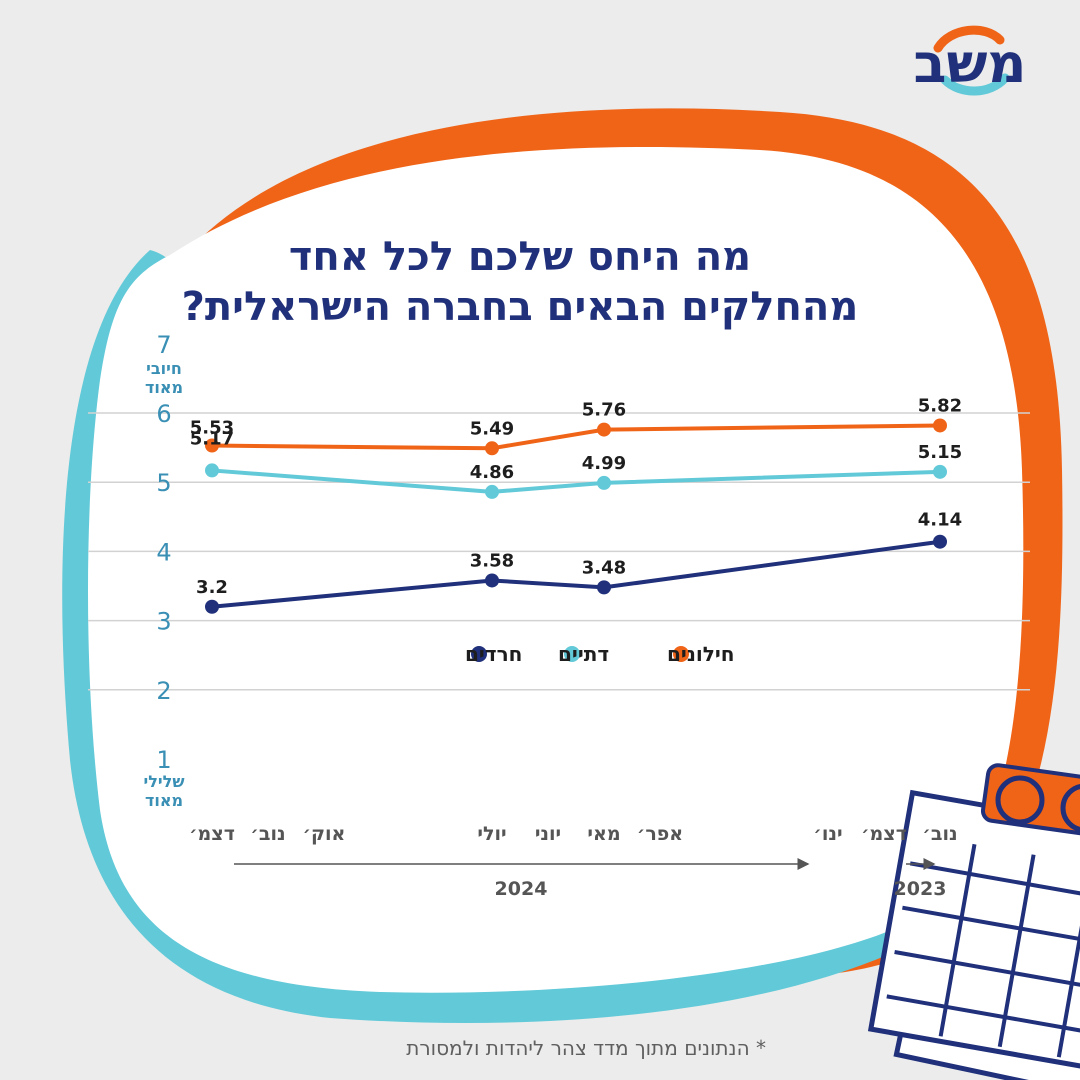 This screenshot has width=1080, height=1080. What do you see at coordinates (920, 889) in the screenshot?
I see `year-label: 2023` at bounding box center [920, 889].